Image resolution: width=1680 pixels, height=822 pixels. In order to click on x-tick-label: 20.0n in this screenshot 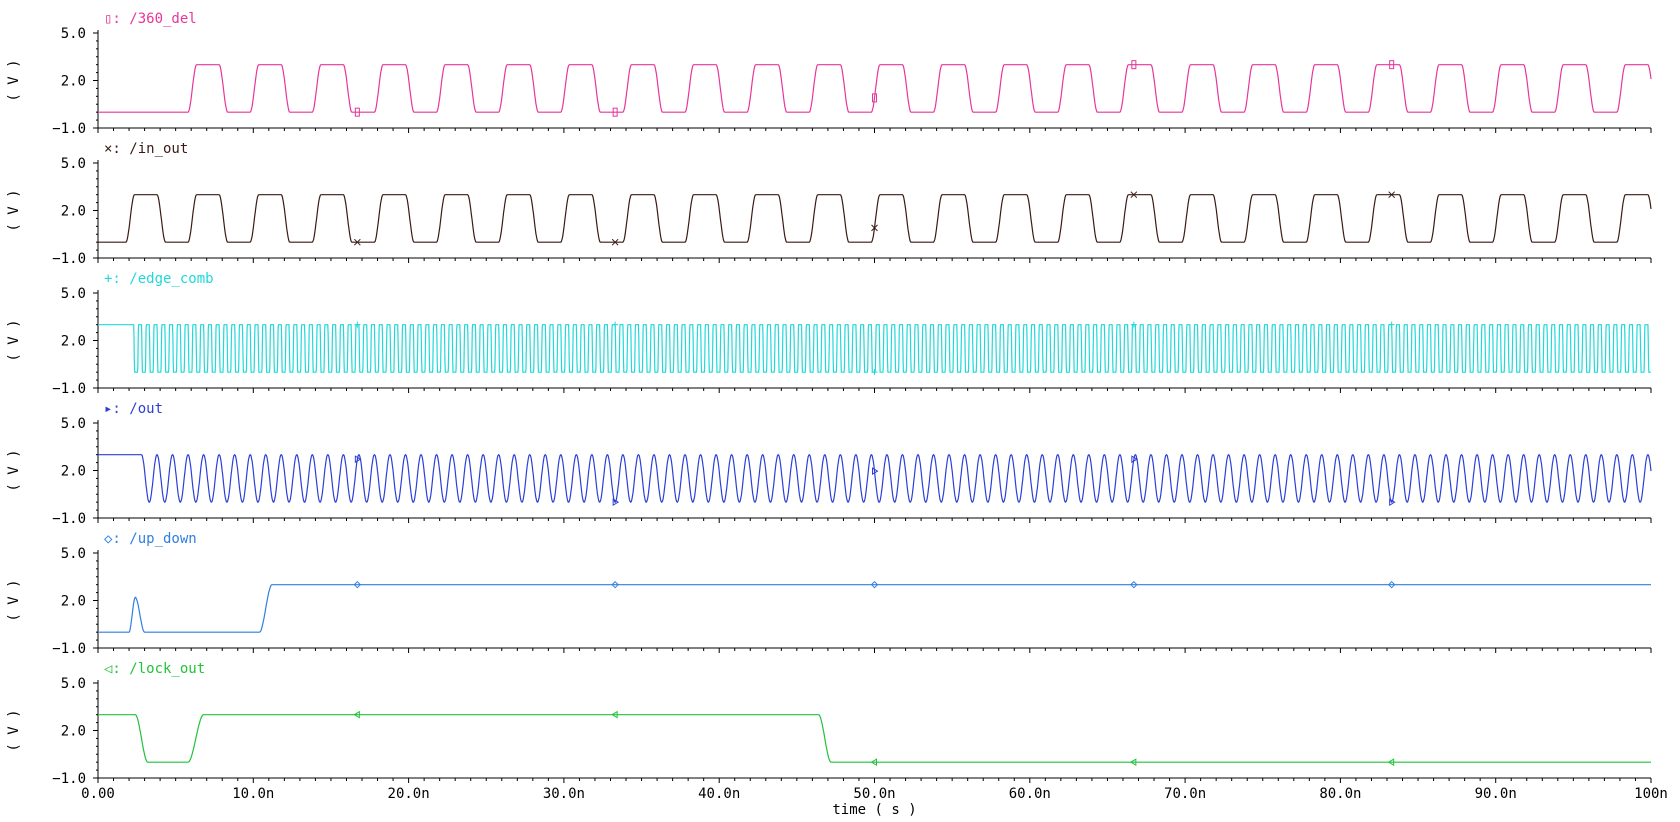, I will do `click(409, 794)`.